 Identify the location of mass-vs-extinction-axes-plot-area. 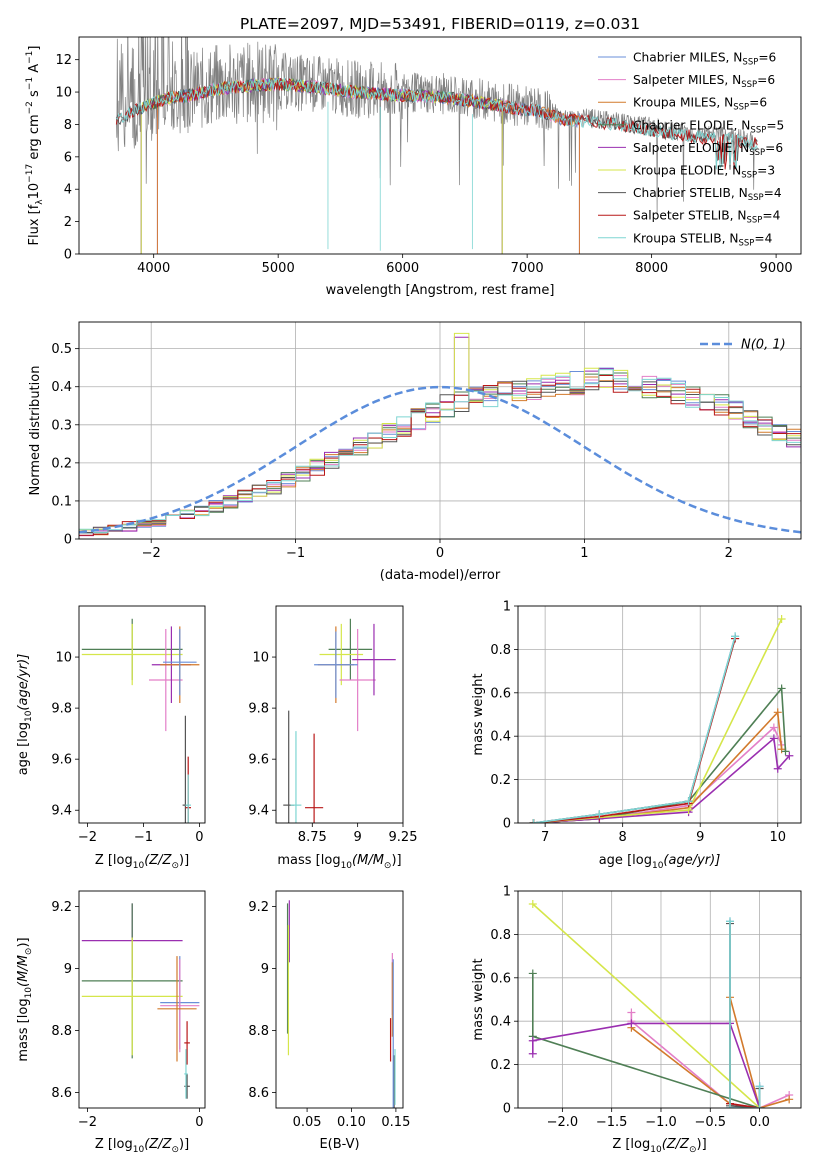
(341, 1004).